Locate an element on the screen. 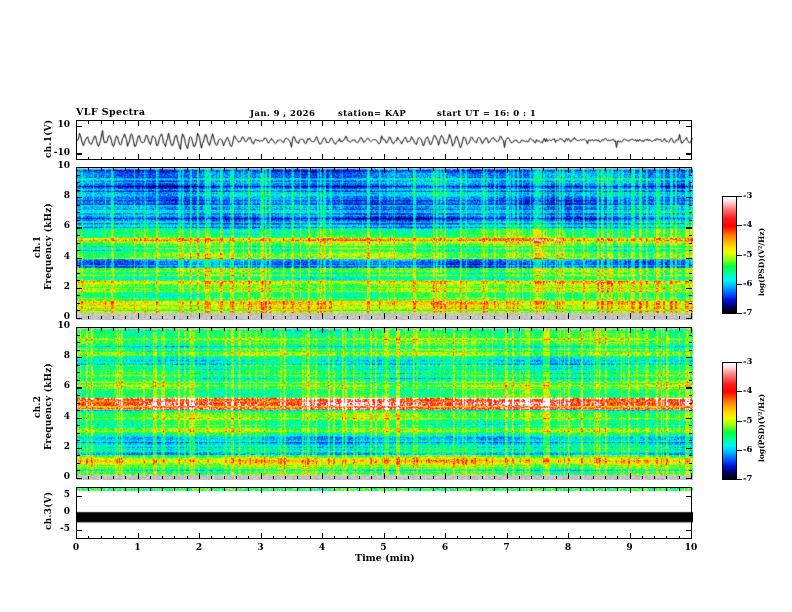  panel-ch2-spec-ylabel-chan: ch.2 is located at coordinates (38, 406).